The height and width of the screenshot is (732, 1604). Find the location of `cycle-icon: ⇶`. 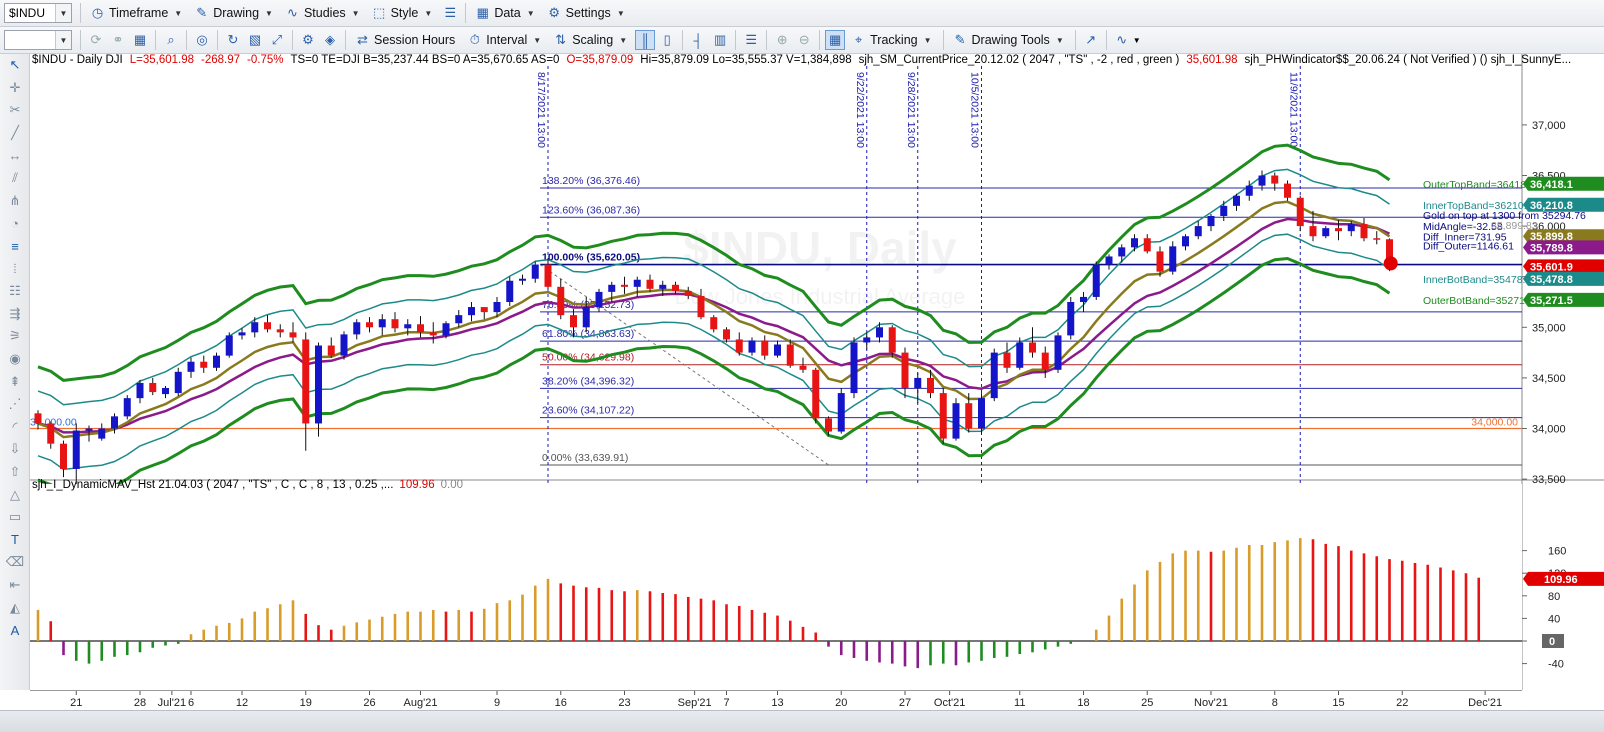

cycle-icon: ⇶ is located at coordinates (15, 313).